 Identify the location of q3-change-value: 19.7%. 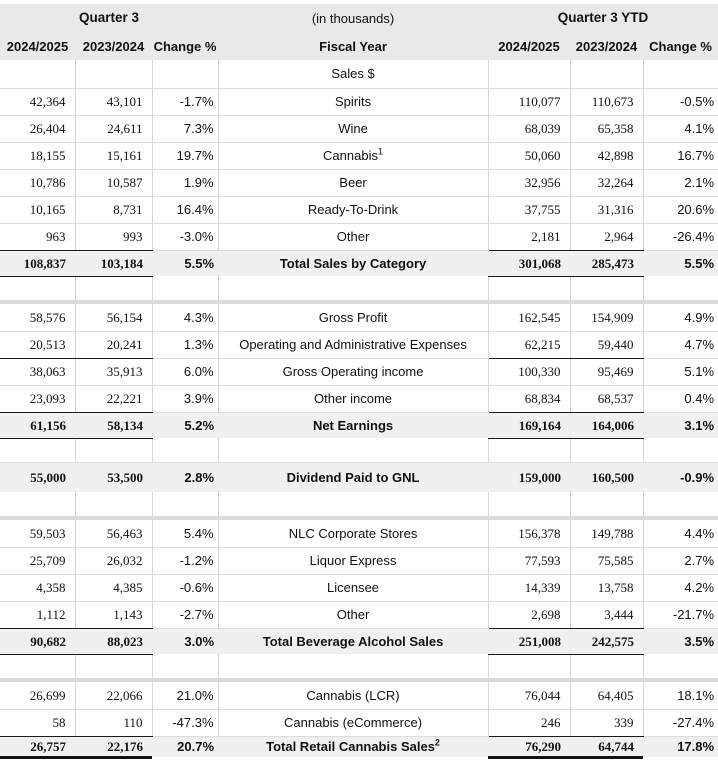
(185, 156).